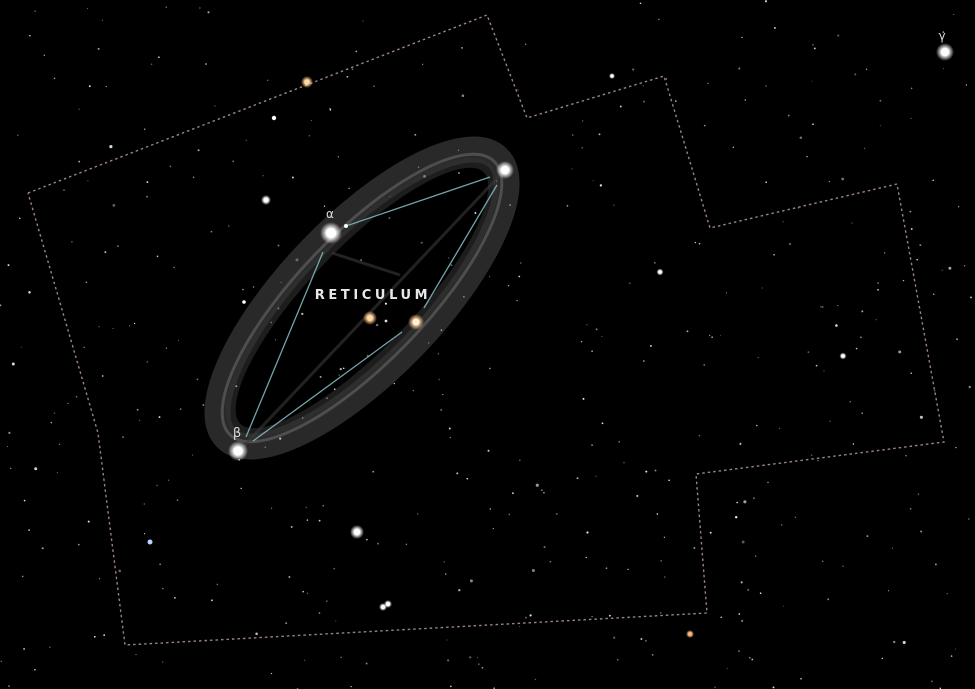 The image size is (975, 689). Describe the element at coordinates (237, 433) in the screenshot. I see `star-label-beta: β` at that location.